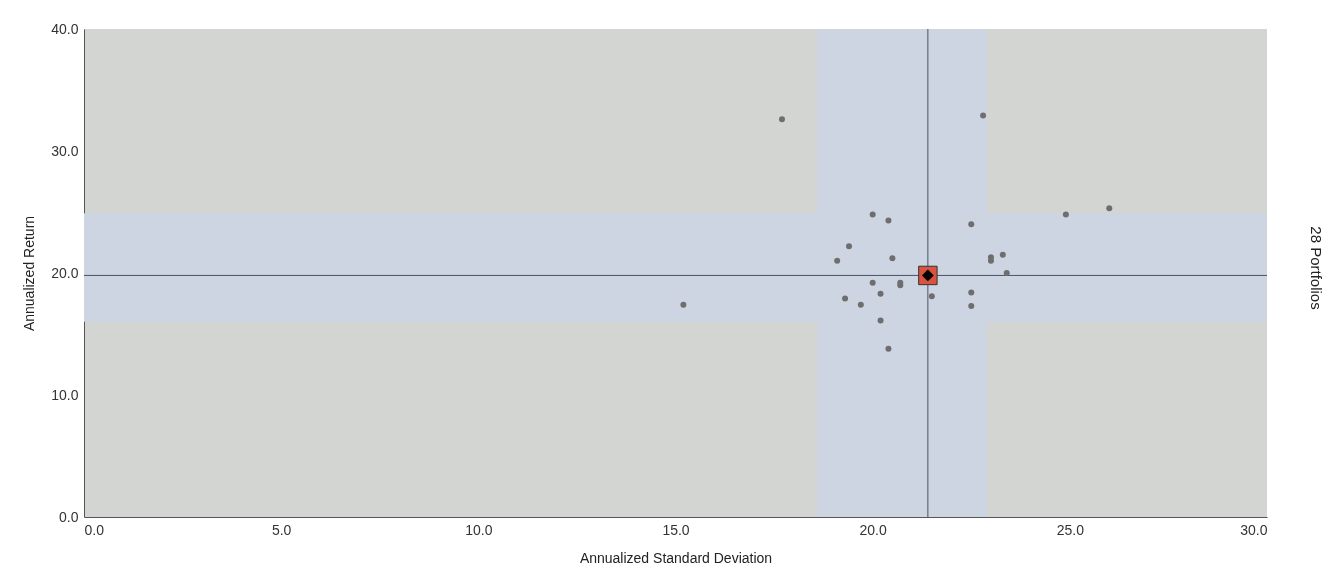 The image size is (1326, 578). I want to click on x-tick-label: 25.0, so click(1070, 529).